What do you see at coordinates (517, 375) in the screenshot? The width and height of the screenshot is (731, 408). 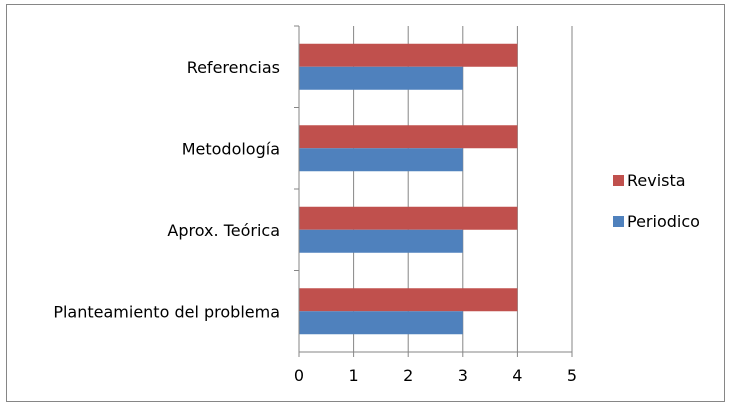 I see `x-tick-label: 4` at bounding box center [517, 375].